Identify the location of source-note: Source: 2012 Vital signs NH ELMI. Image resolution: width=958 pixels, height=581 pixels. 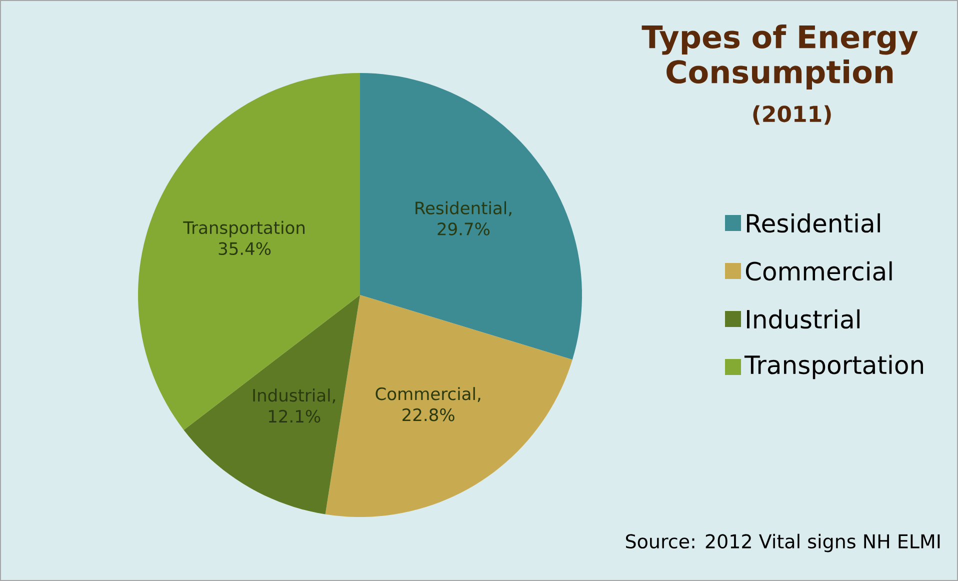
(783, 543).